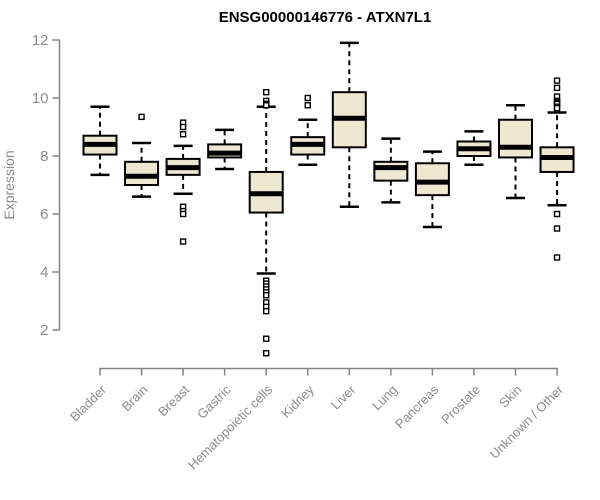 The width and height of the screenshot is (600, 500). I want to click on x-tick-label-gastric: Gastric, so click(214, 402).